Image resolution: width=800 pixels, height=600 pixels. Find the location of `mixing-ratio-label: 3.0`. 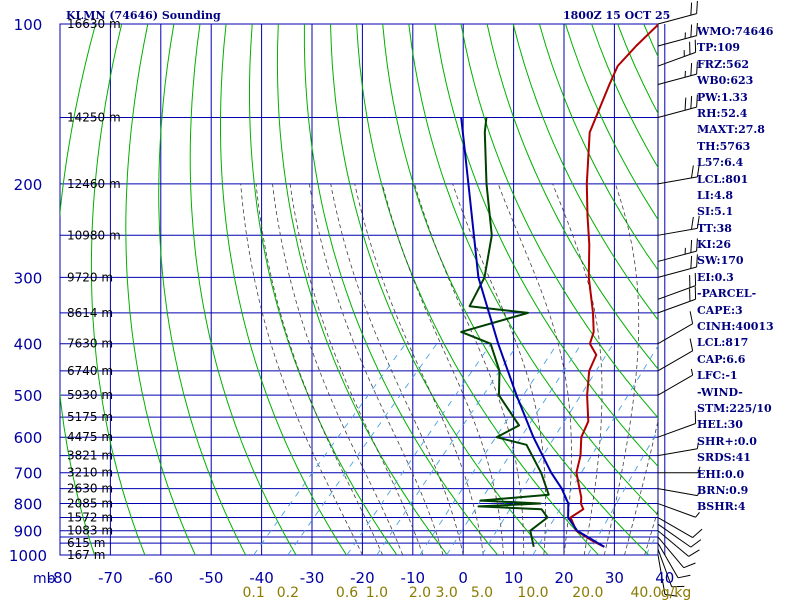

mixing-ratio-label: 3.0 is located at coordinates (447, 592).